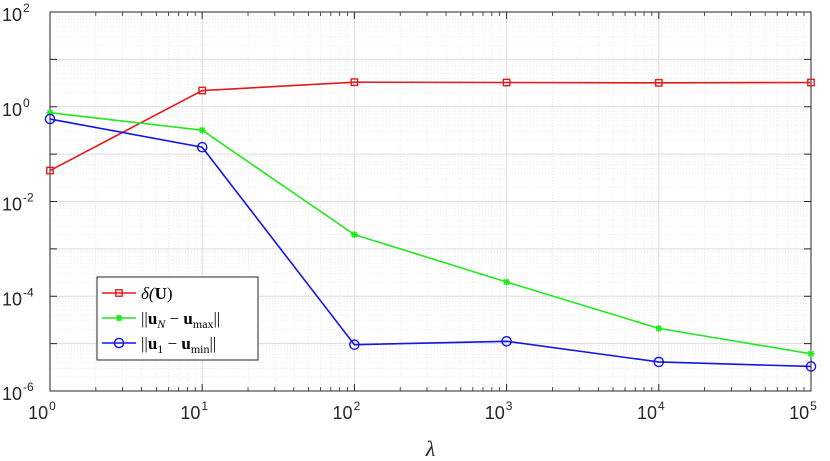 Image resolution: width=830 pixels, height=461 pixels. I want to click on y-tick-label: 10⁻⁶, so click(18, 392).